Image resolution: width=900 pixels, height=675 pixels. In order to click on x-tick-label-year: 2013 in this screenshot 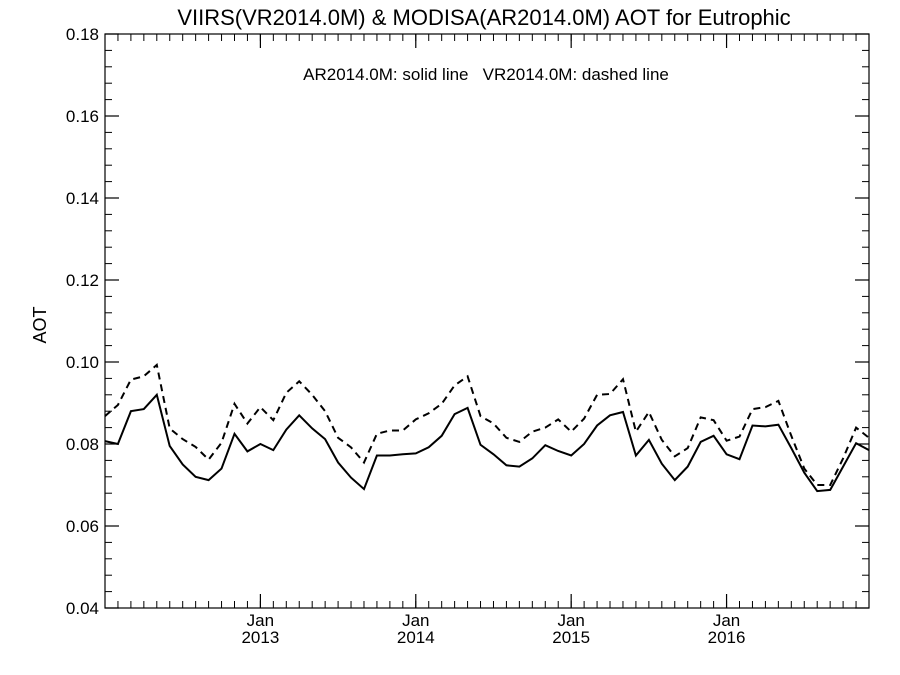, I will do `click(260, 637)`.